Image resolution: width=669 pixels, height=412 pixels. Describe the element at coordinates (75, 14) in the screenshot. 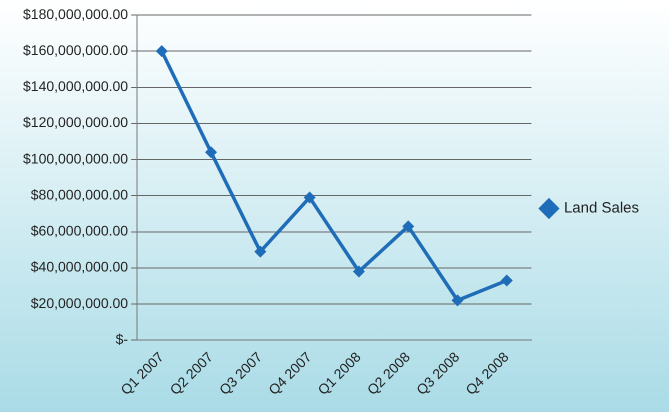

I see `y-tick-label: $180,000,000.00` at that location.